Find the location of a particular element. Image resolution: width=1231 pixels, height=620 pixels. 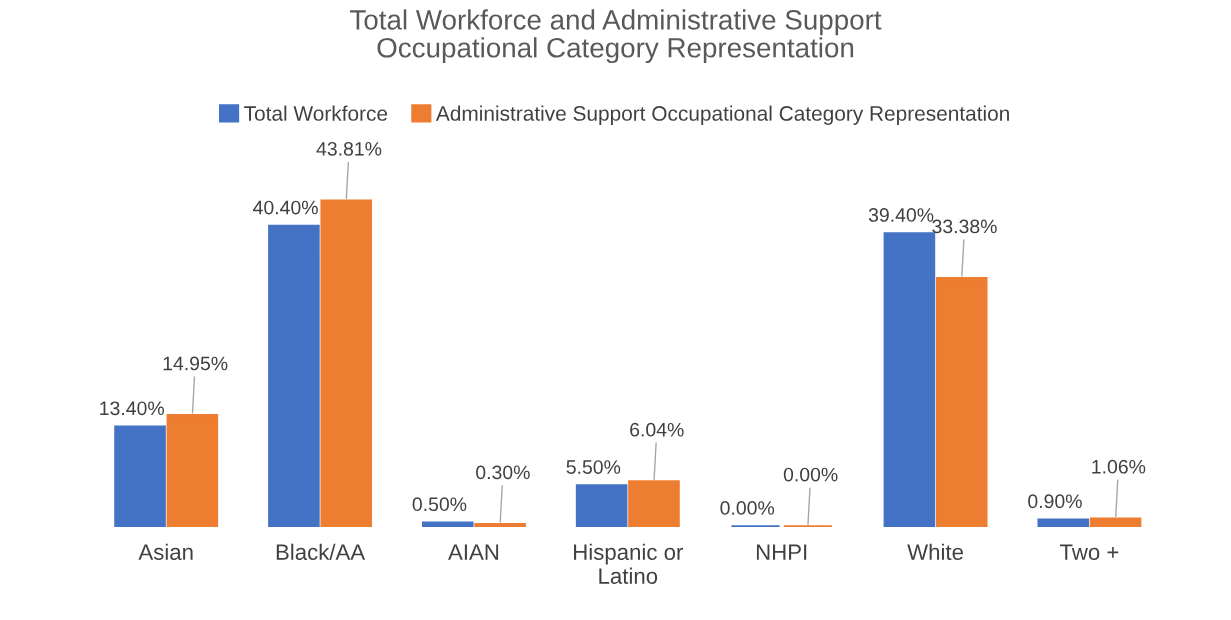

data-label: 13.40% is located at coordinates (132, 408).